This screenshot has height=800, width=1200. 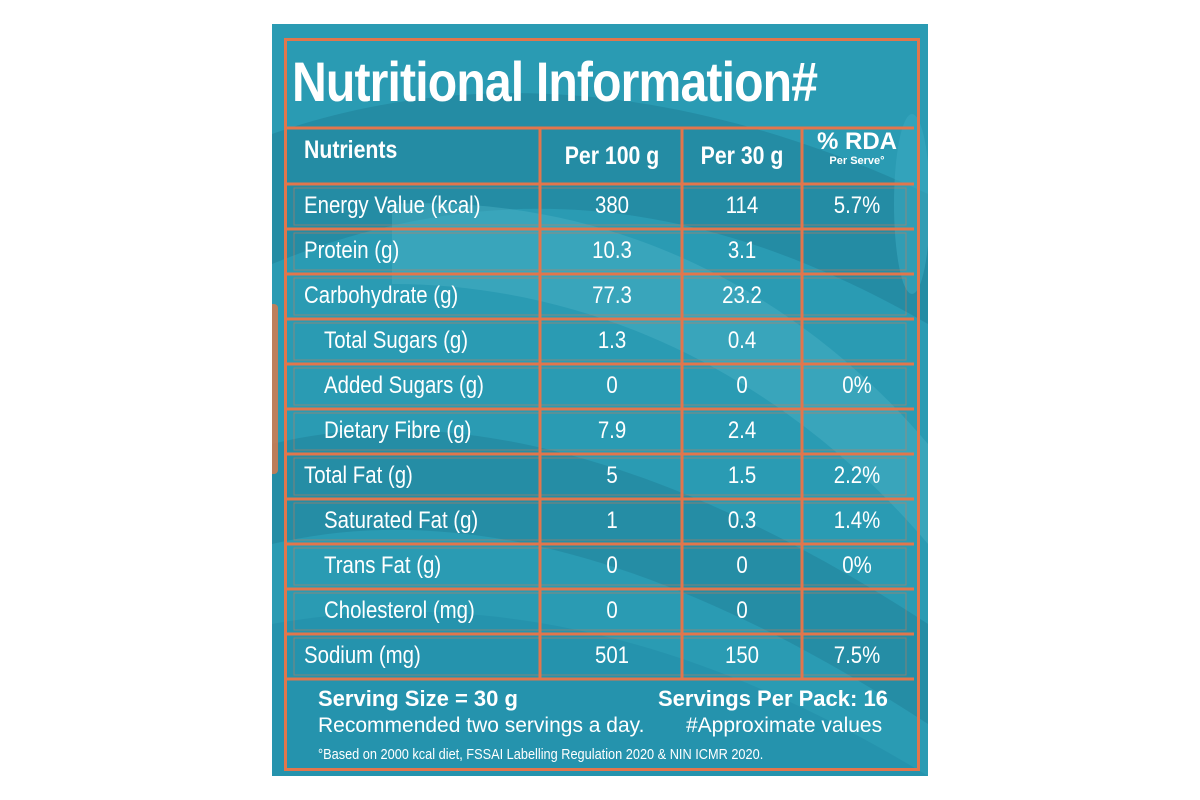 I want to click on value-rda: 1.4%, so click(x=857, y=520).